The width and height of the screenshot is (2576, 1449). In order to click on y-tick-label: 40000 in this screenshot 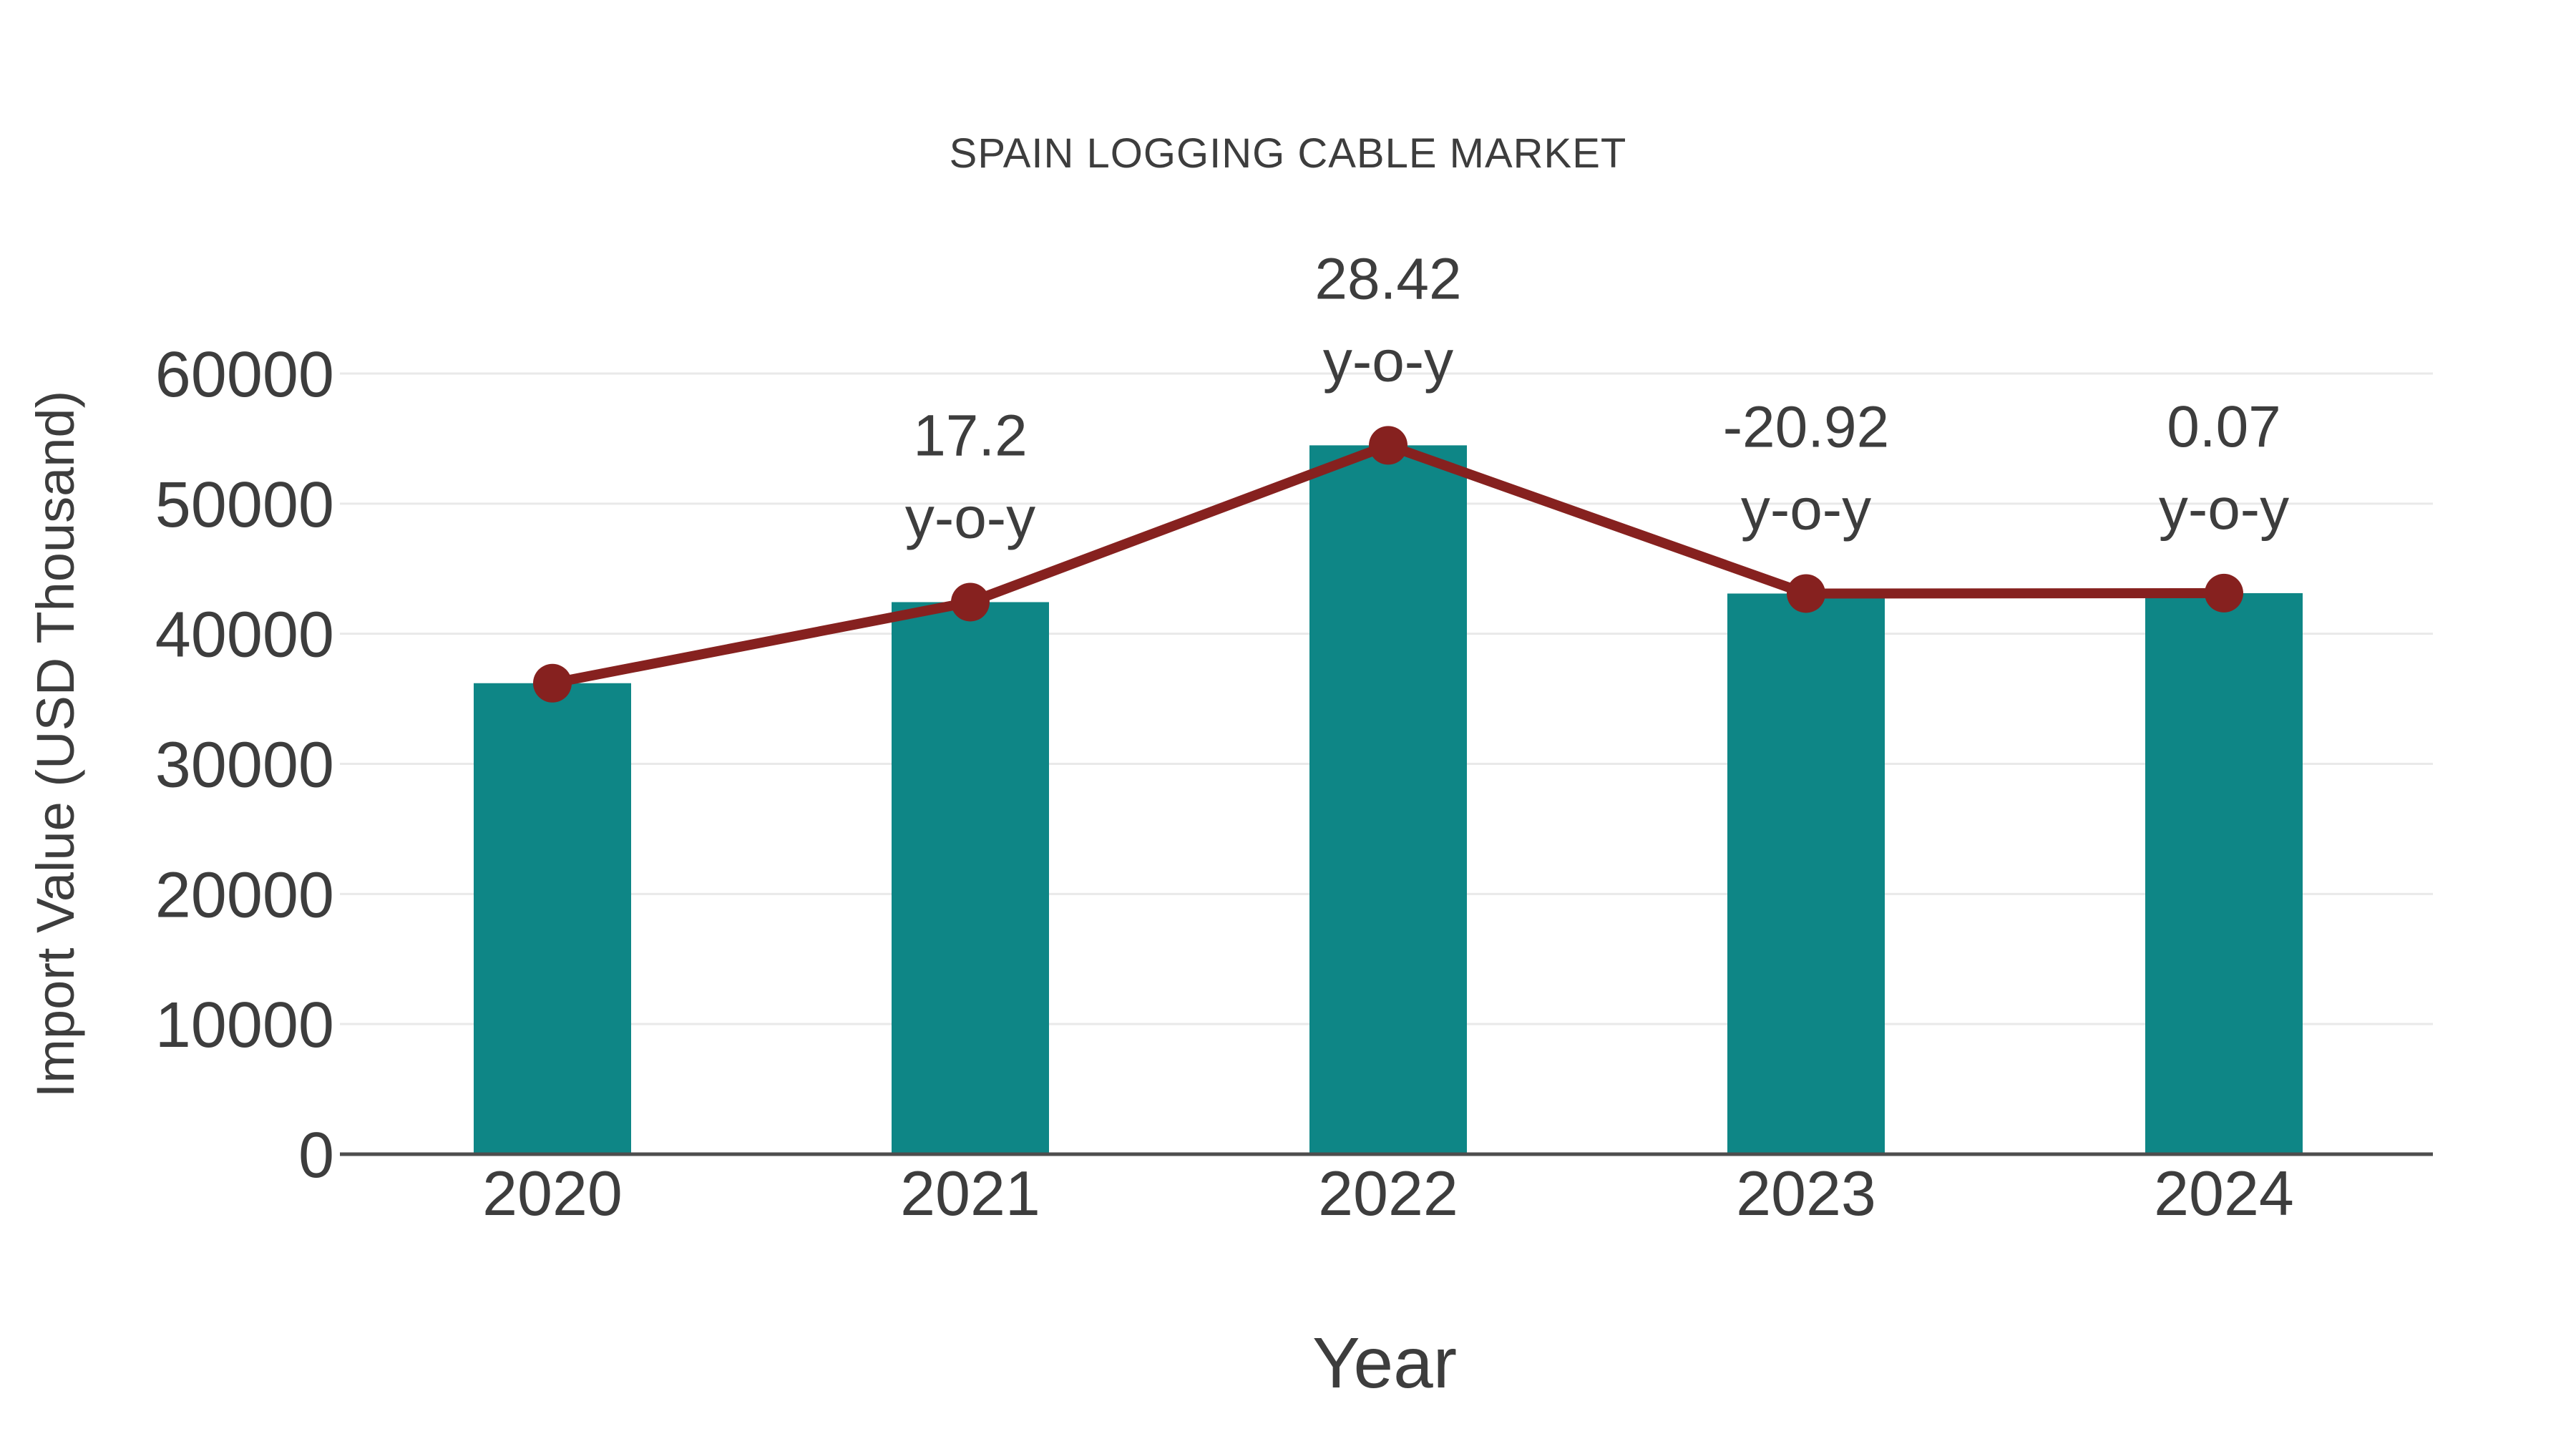, I will do `click(244, 635)`.